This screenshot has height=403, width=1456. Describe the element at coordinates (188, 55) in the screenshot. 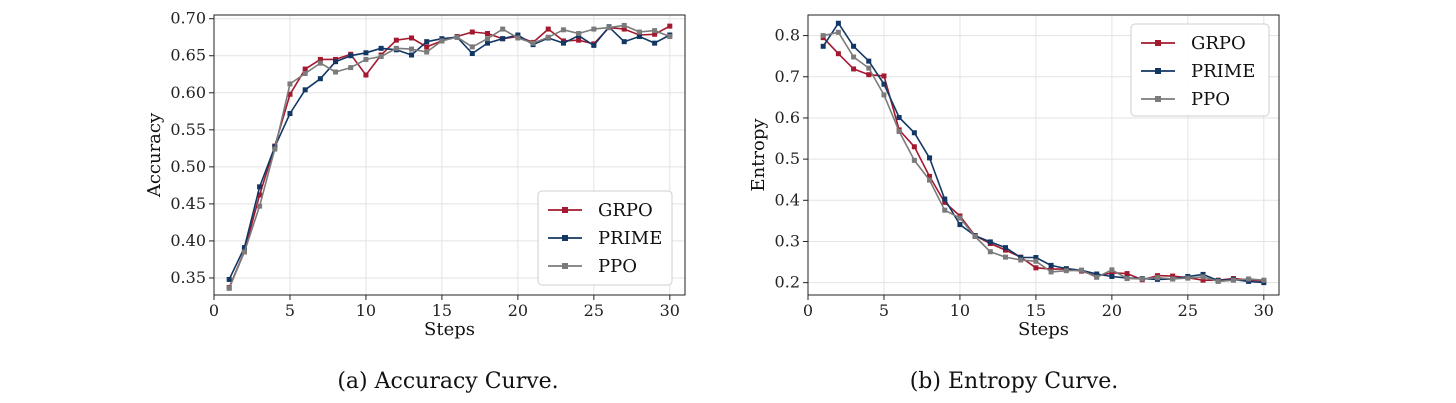

I see `y-tick-label: 0.65` at that location.